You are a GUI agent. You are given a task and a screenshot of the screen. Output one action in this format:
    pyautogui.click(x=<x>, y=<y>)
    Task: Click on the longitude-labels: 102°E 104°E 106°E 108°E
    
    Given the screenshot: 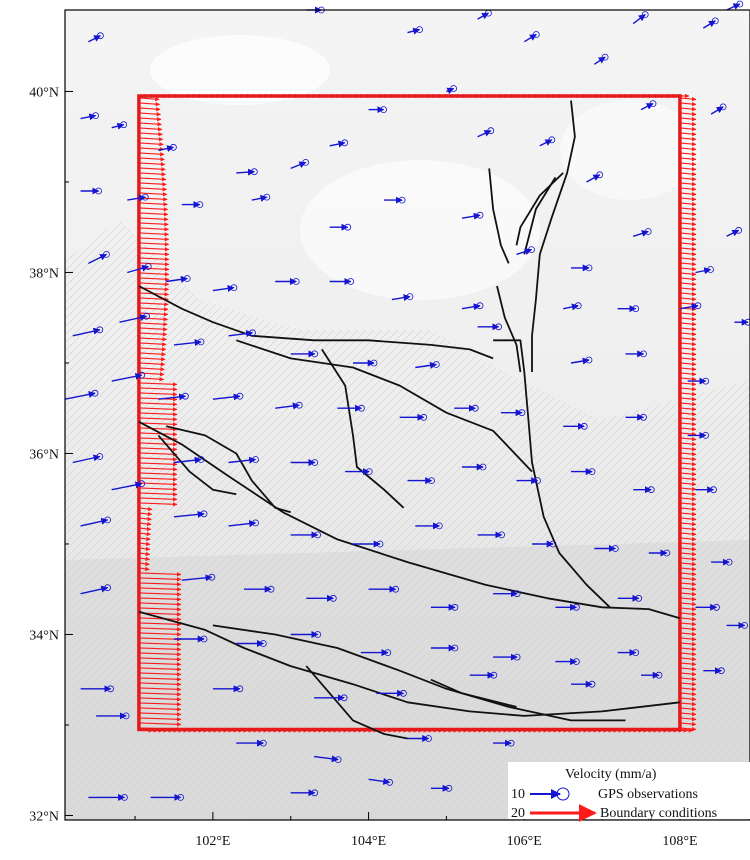 What is the action you would take?
    pyautogui.click(x=446, y=841)
    